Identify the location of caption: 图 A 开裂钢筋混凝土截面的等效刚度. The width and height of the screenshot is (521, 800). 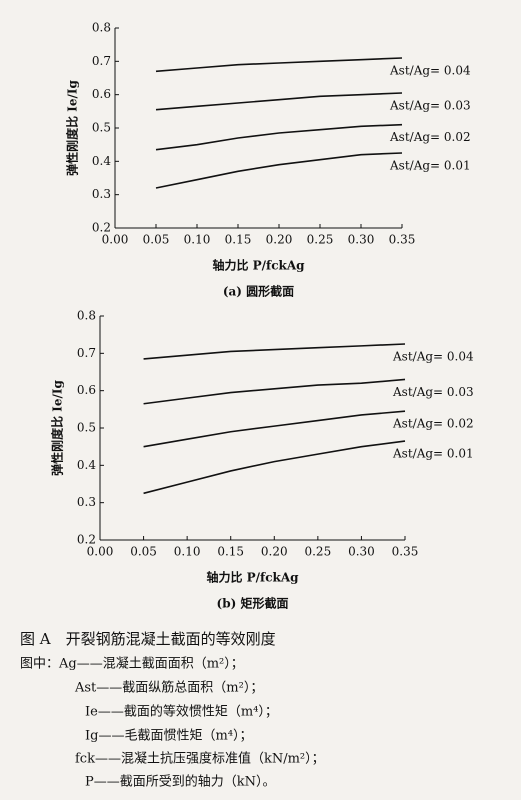
(148, 639).